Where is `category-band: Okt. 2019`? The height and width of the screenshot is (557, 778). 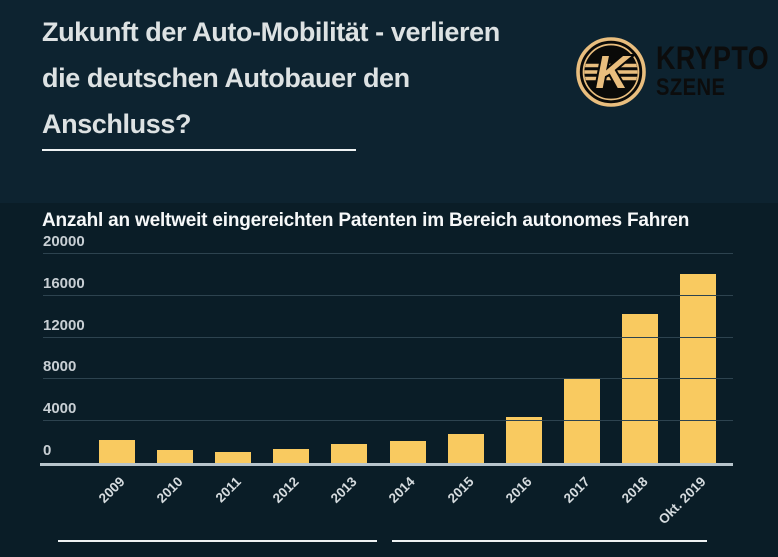 category-band: Okt. 2019 is located at coordinates (691, 390).